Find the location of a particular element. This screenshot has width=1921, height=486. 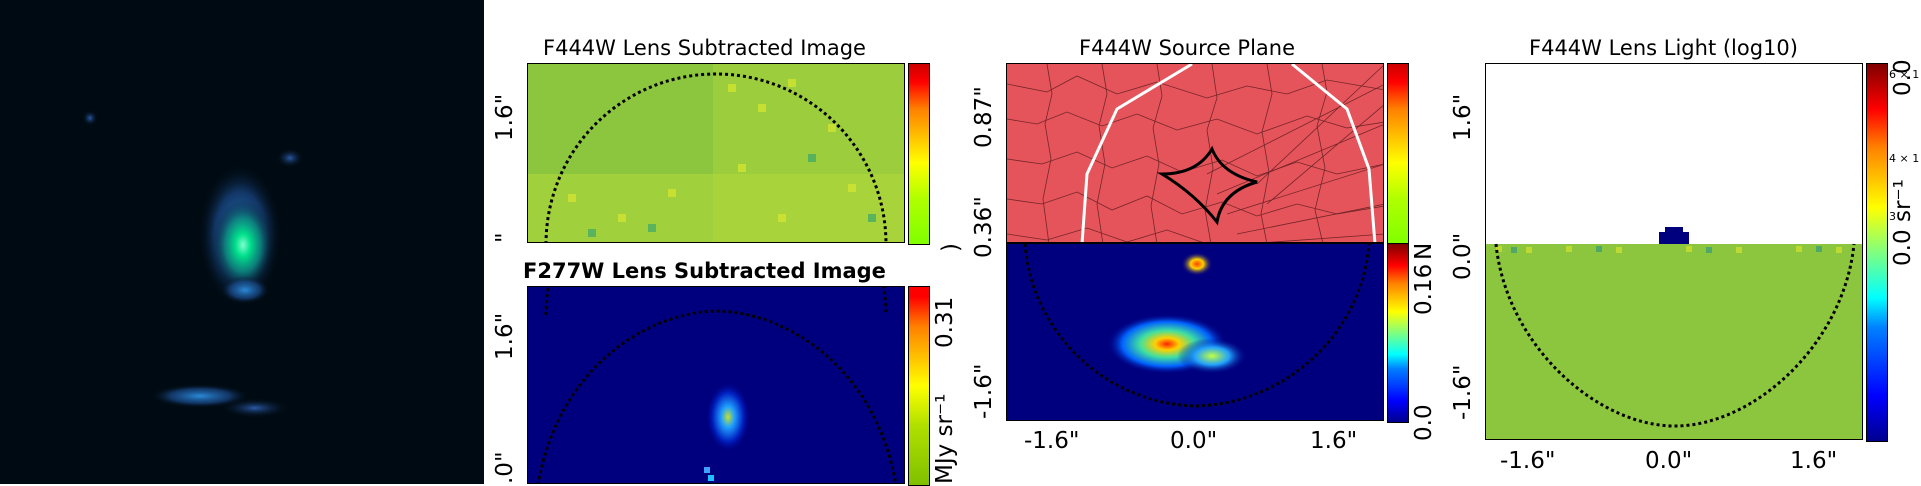

f277w-lens-subtracted-colorbar is located at coordinates (919, 386).